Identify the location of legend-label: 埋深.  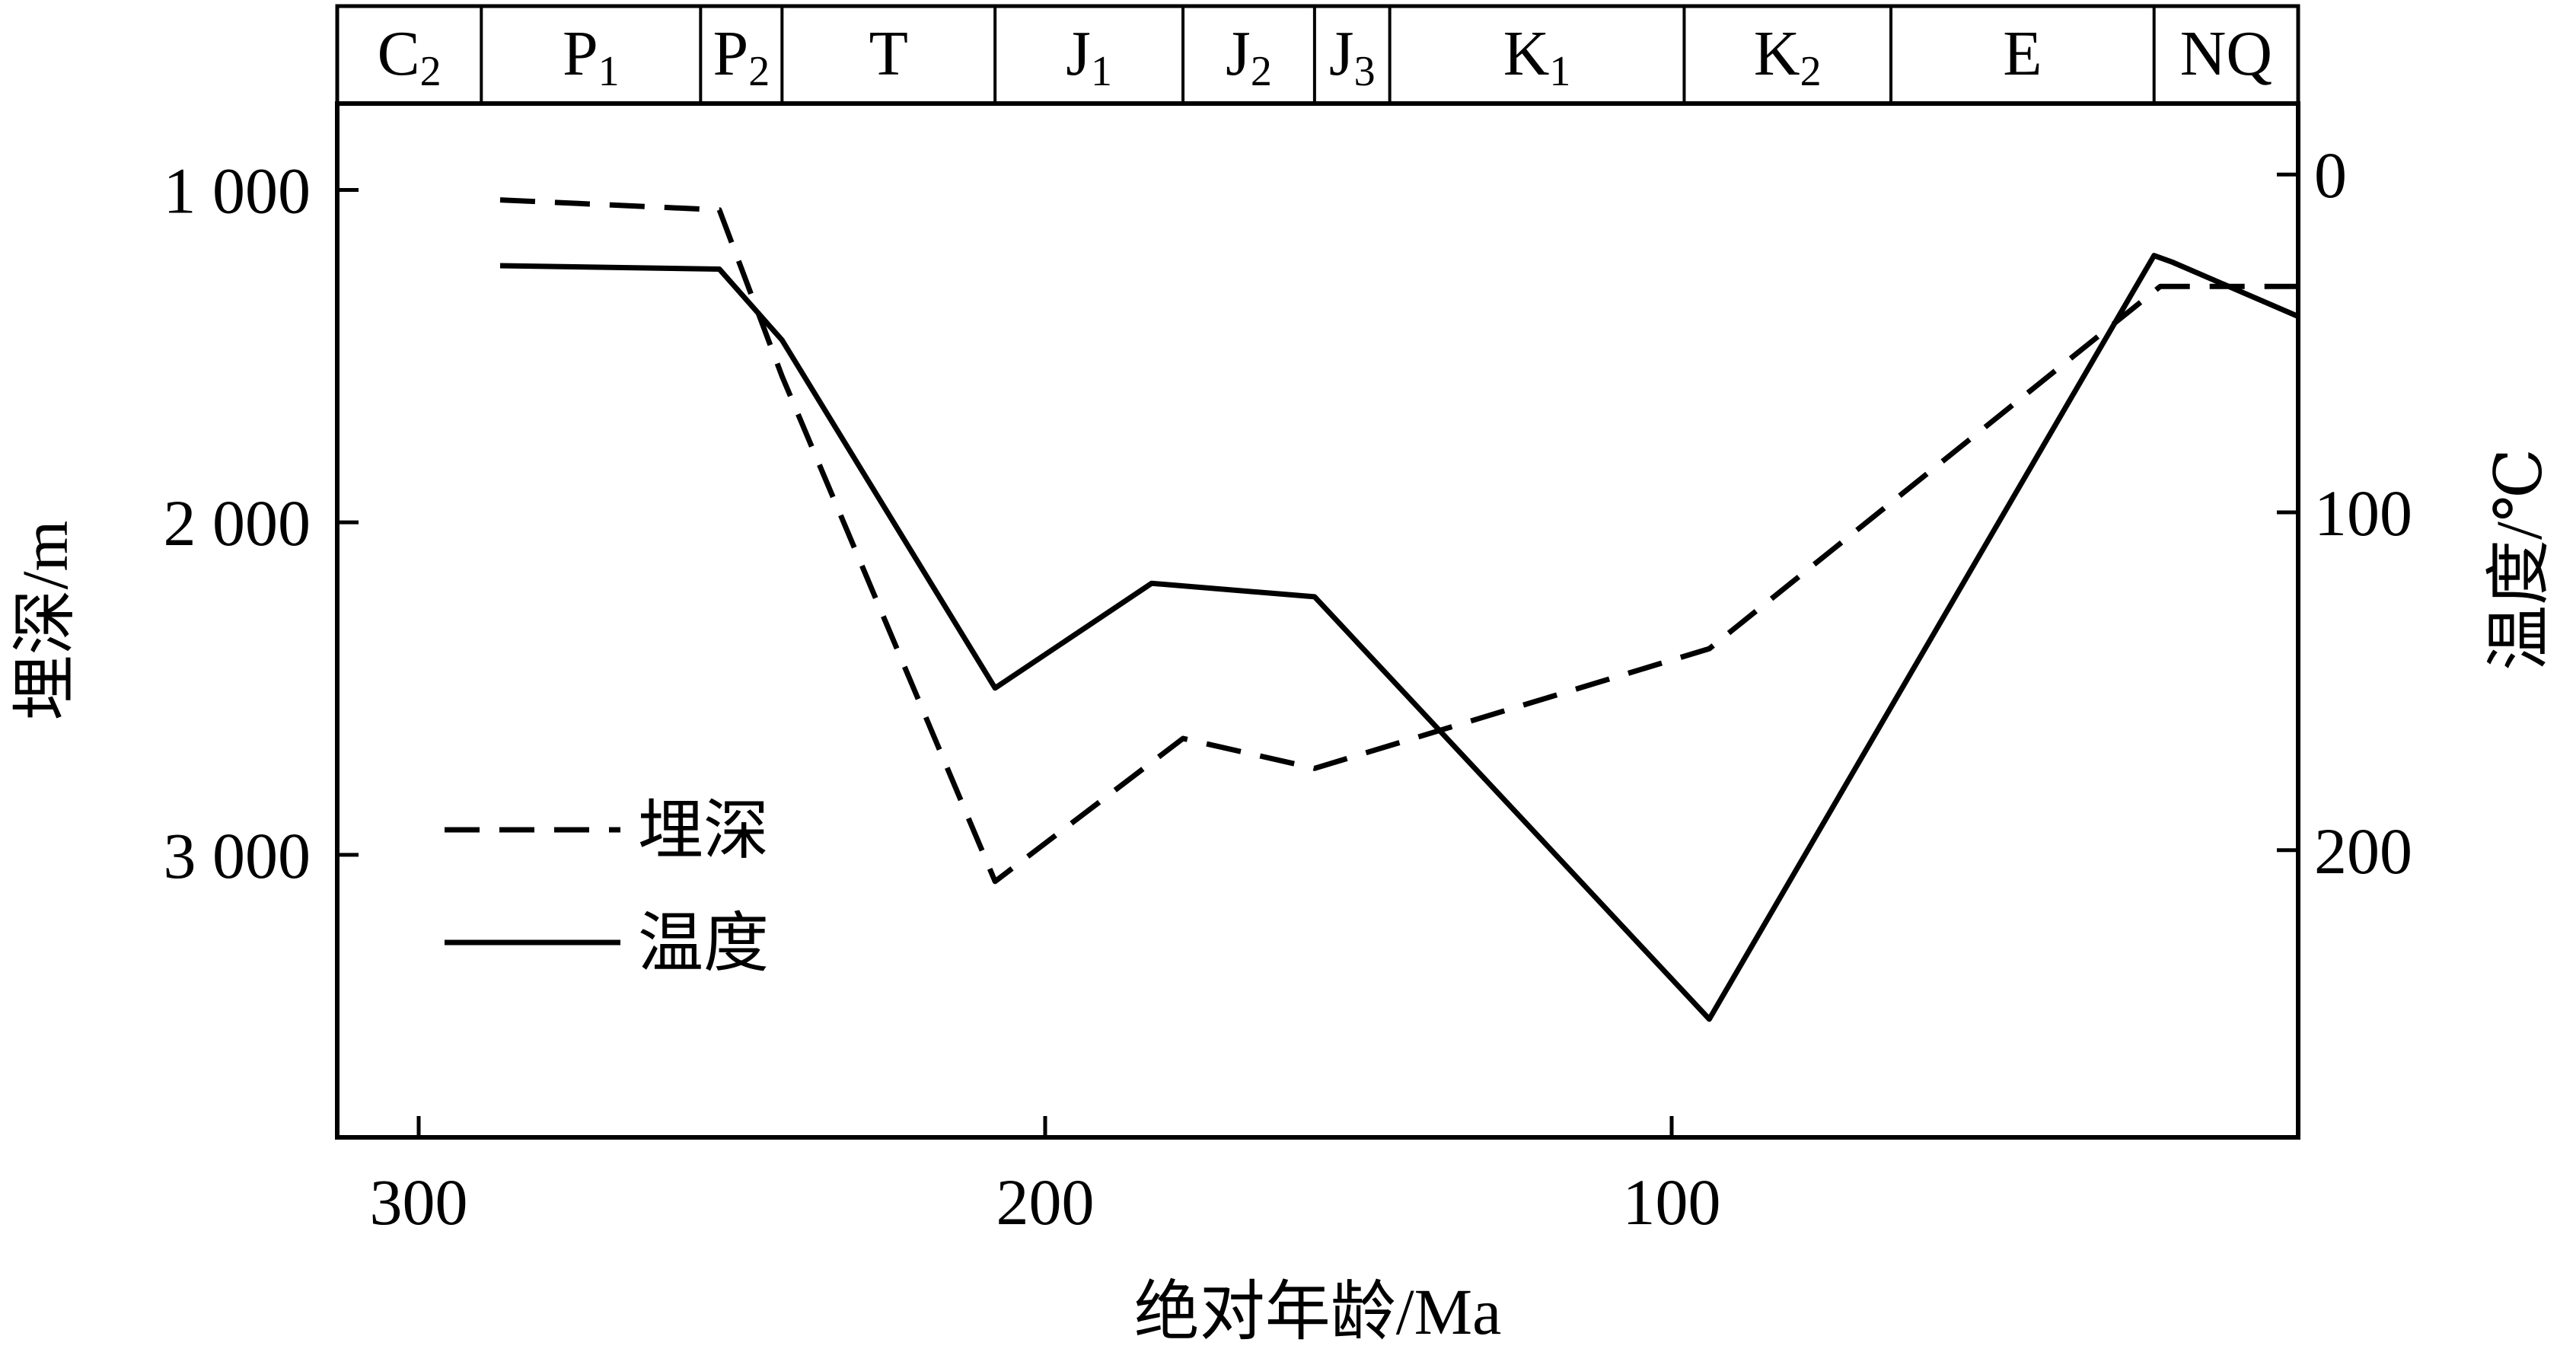
(704, 831).